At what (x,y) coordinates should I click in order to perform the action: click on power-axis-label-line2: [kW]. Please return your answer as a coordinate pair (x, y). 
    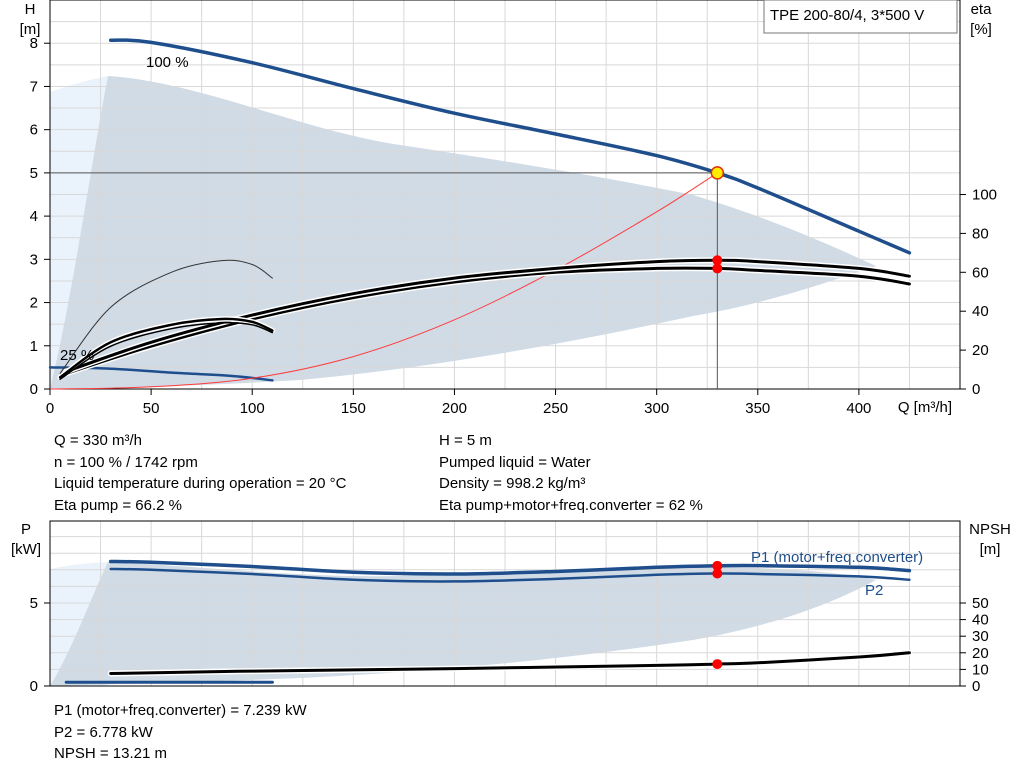
    Looking at the image, I should click on (26, 549).